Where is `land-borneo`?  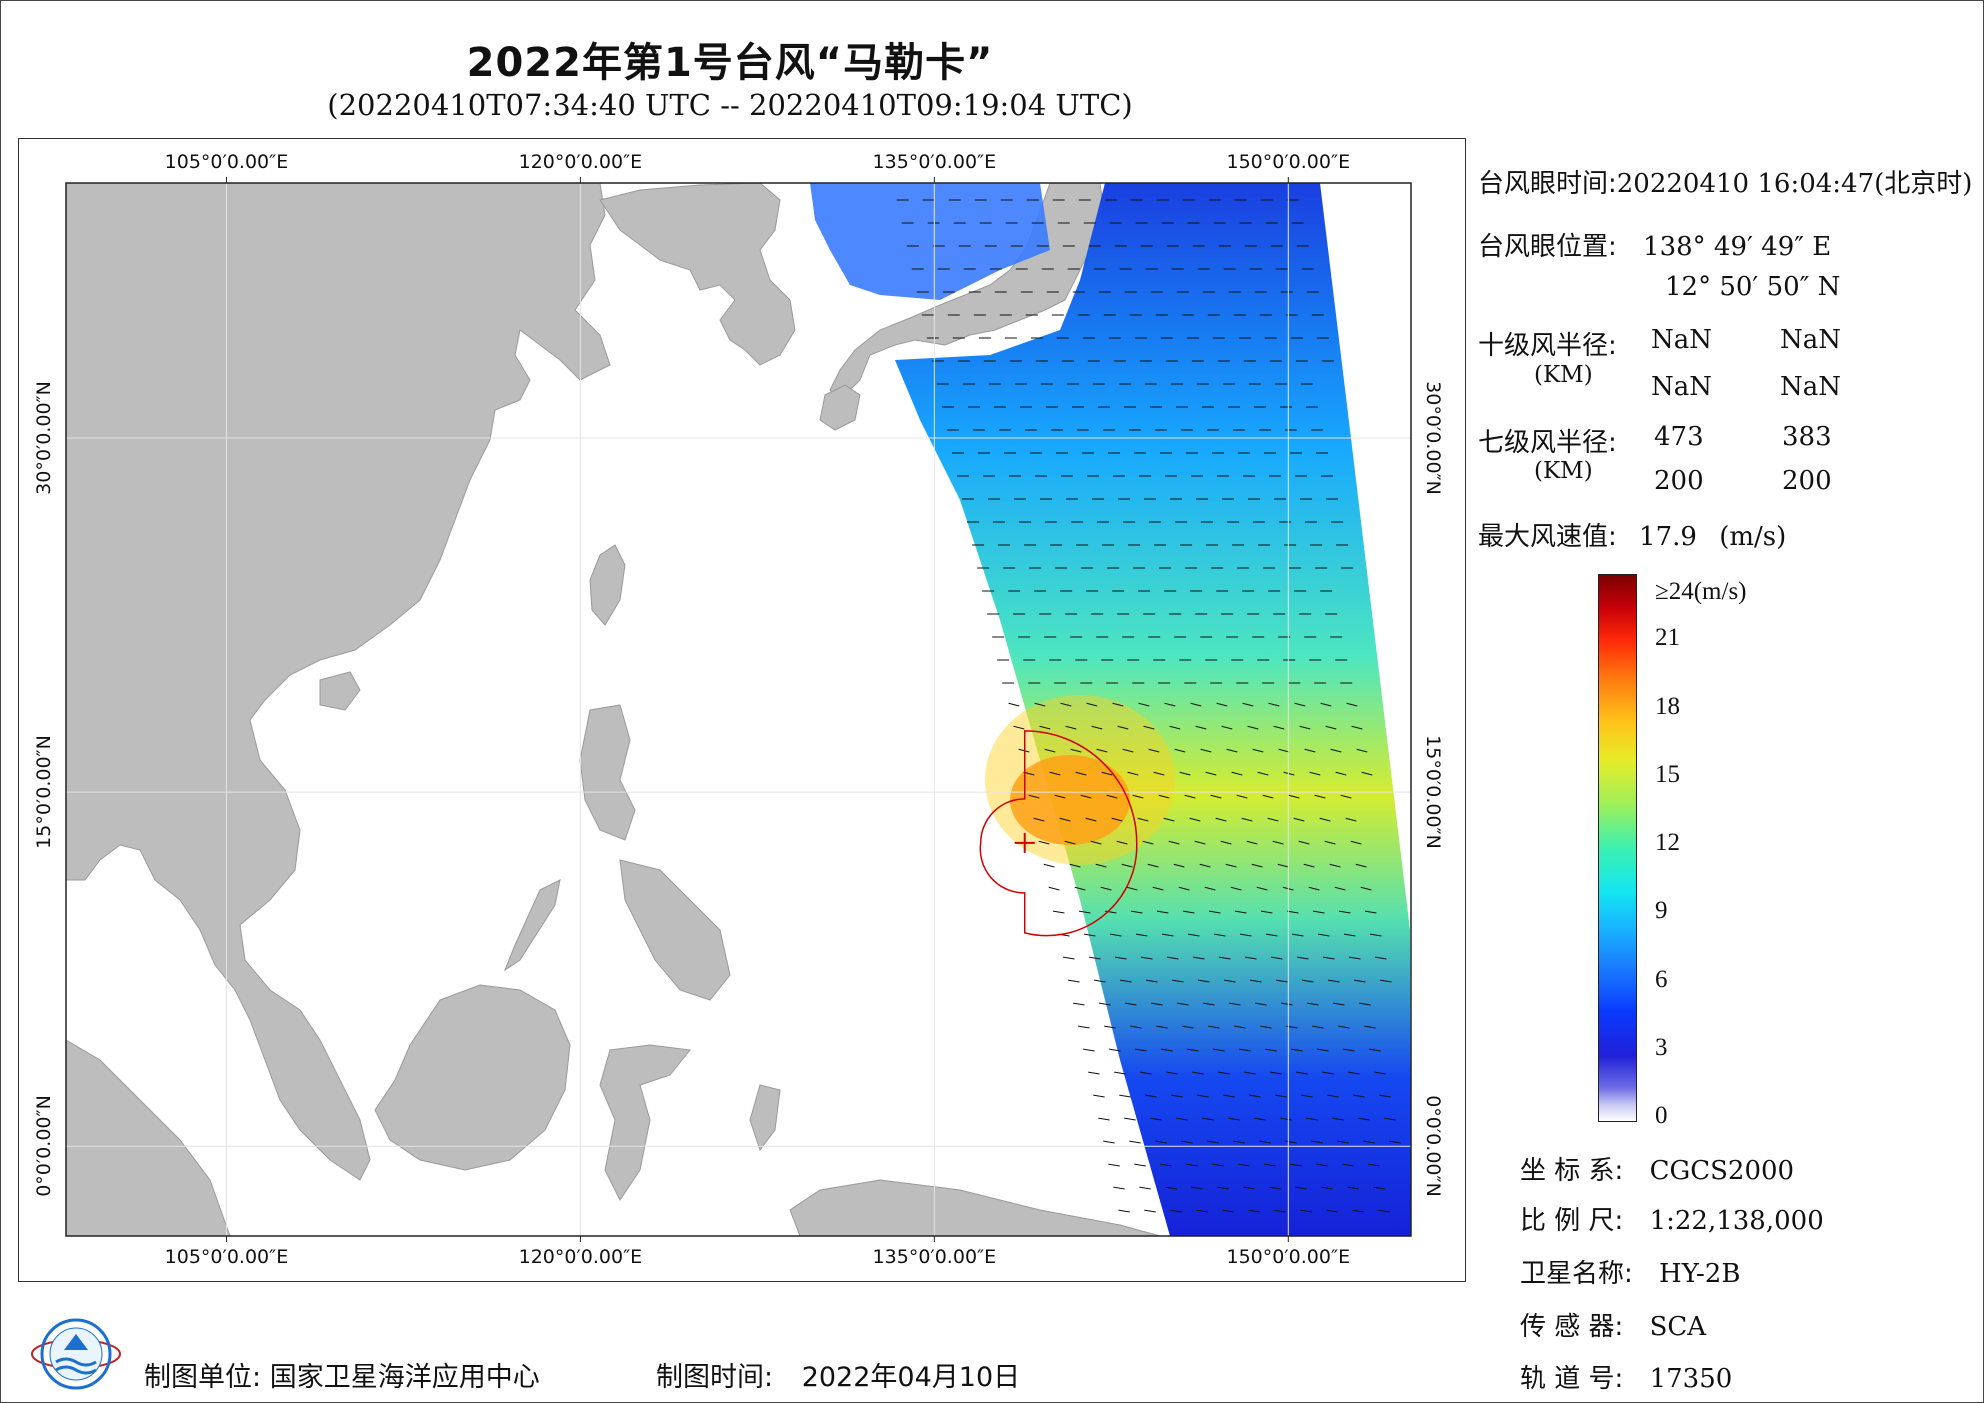
land-borneo is located at coordinates (472, 1077).